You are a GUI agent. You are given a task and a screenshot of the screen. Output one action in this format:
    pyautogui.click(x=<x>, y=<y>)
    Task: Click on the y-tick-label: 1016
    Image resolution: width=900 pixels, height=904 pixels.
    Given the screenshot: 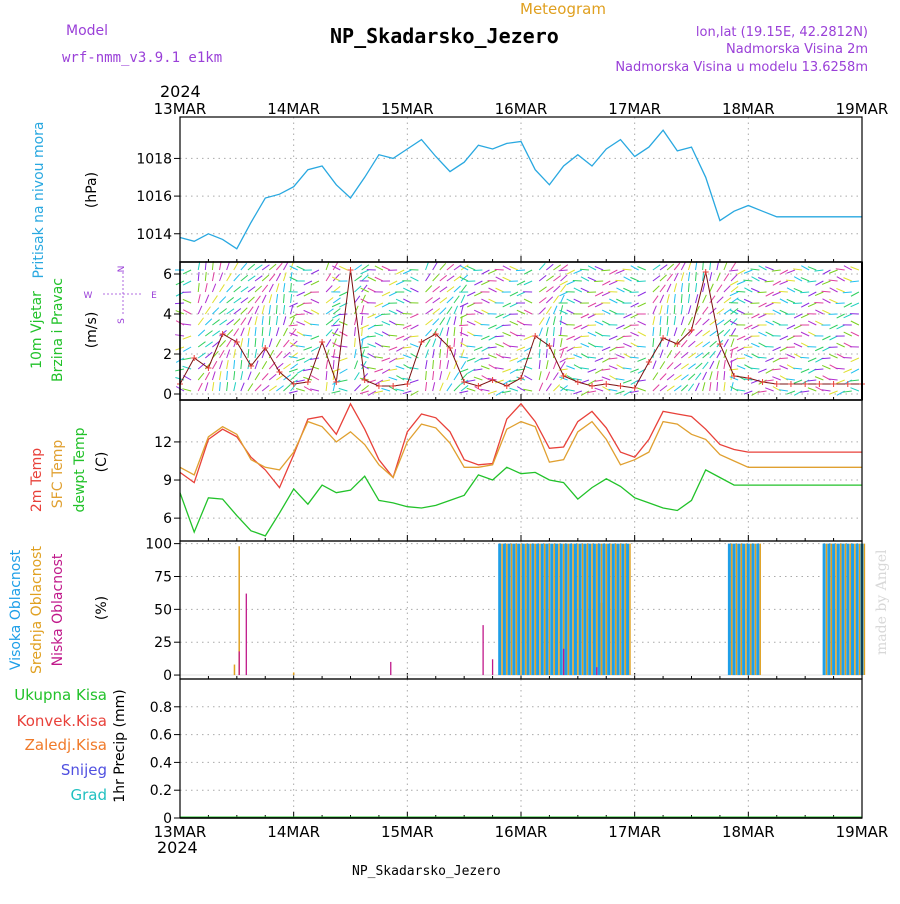 What is the action you would take?
    pyautogui.click(x=154, y=197)
    